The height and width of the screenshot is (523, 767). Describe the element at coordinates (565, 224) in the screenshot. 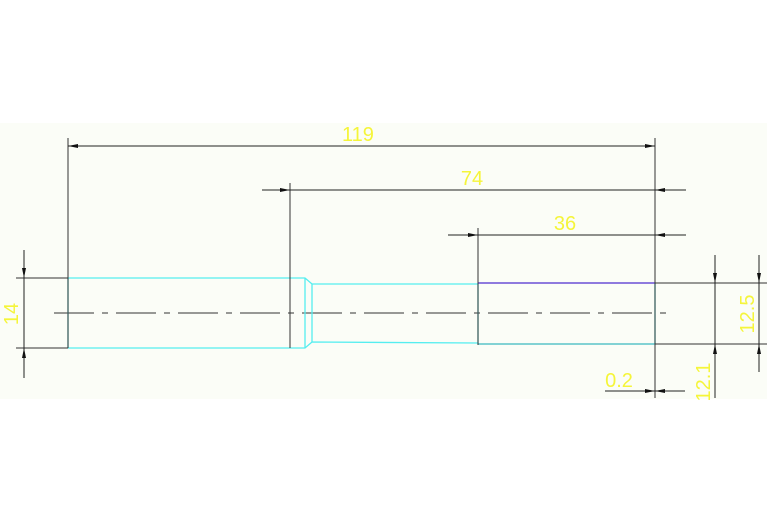

I see `dim-36-text: 36` at that location.